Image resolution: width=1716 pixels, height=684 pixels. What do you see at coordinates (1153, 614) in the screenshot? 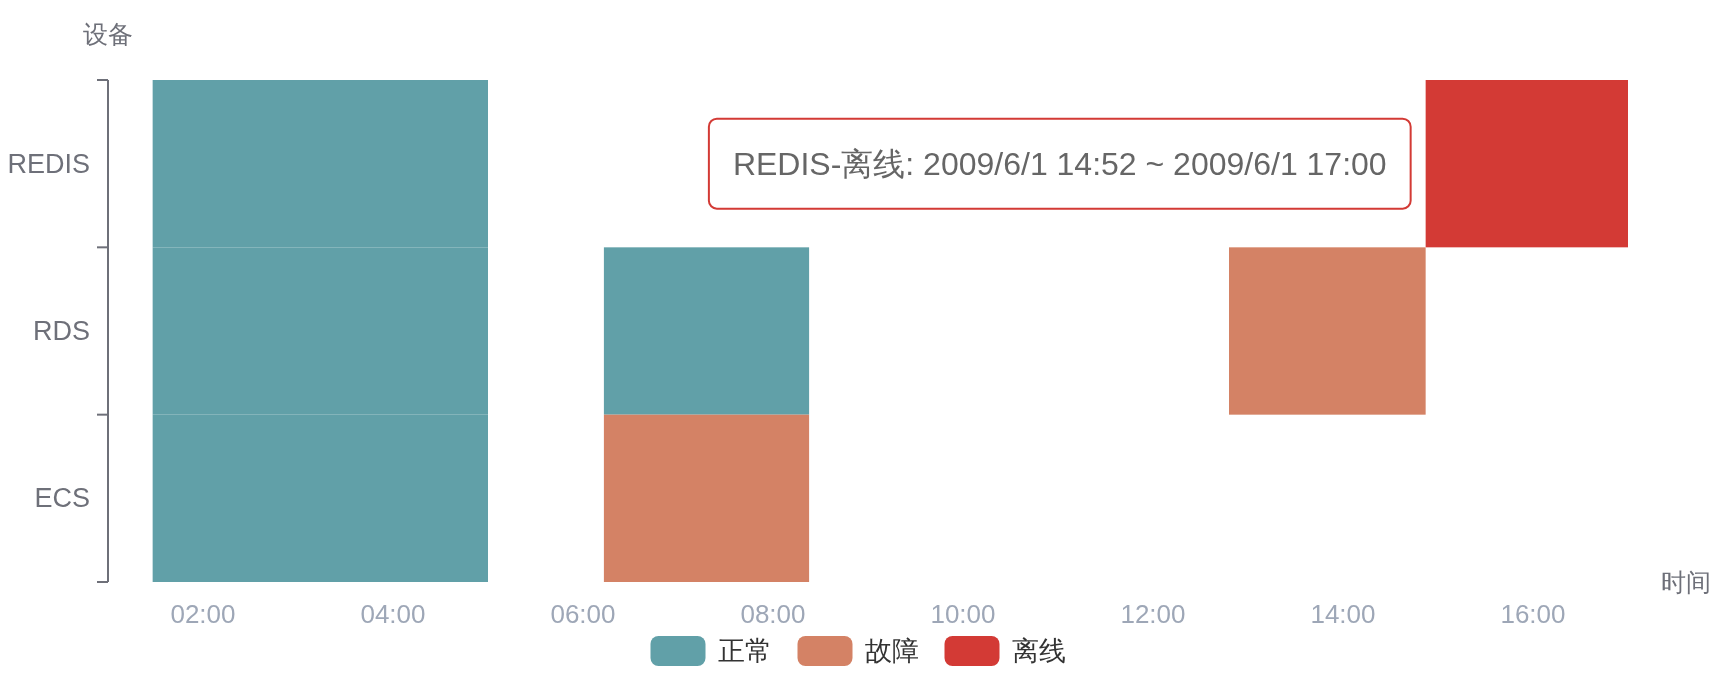
I see `x-tick-label: 12:00` at bounding box center [1153, 614].